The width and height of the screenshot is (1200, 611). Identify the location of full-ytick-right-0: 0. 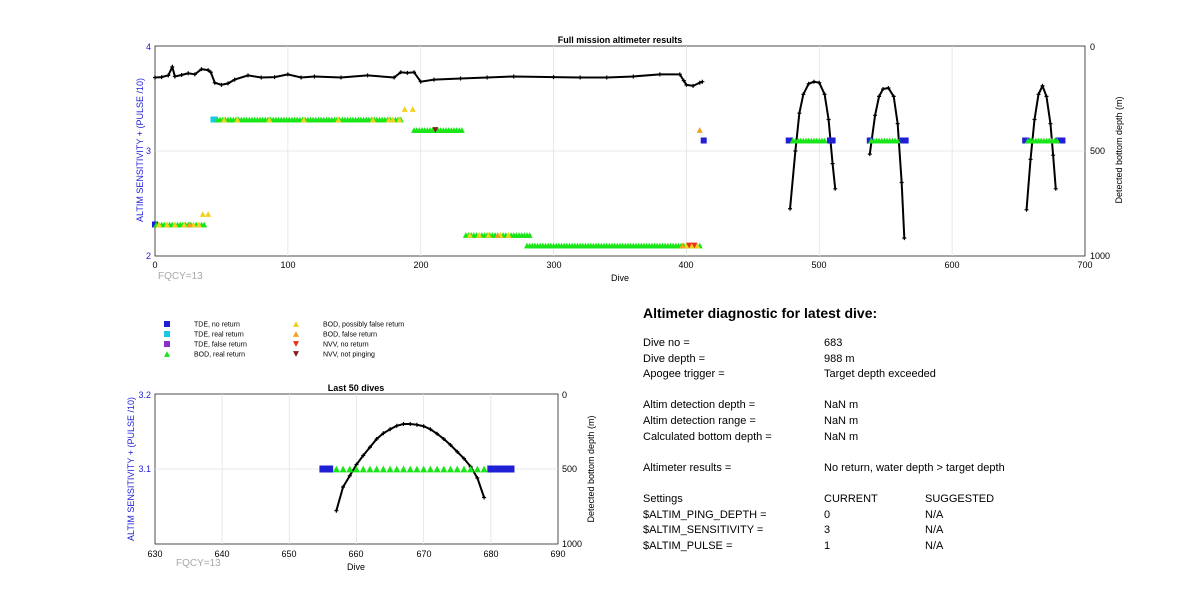
(1092, 47).